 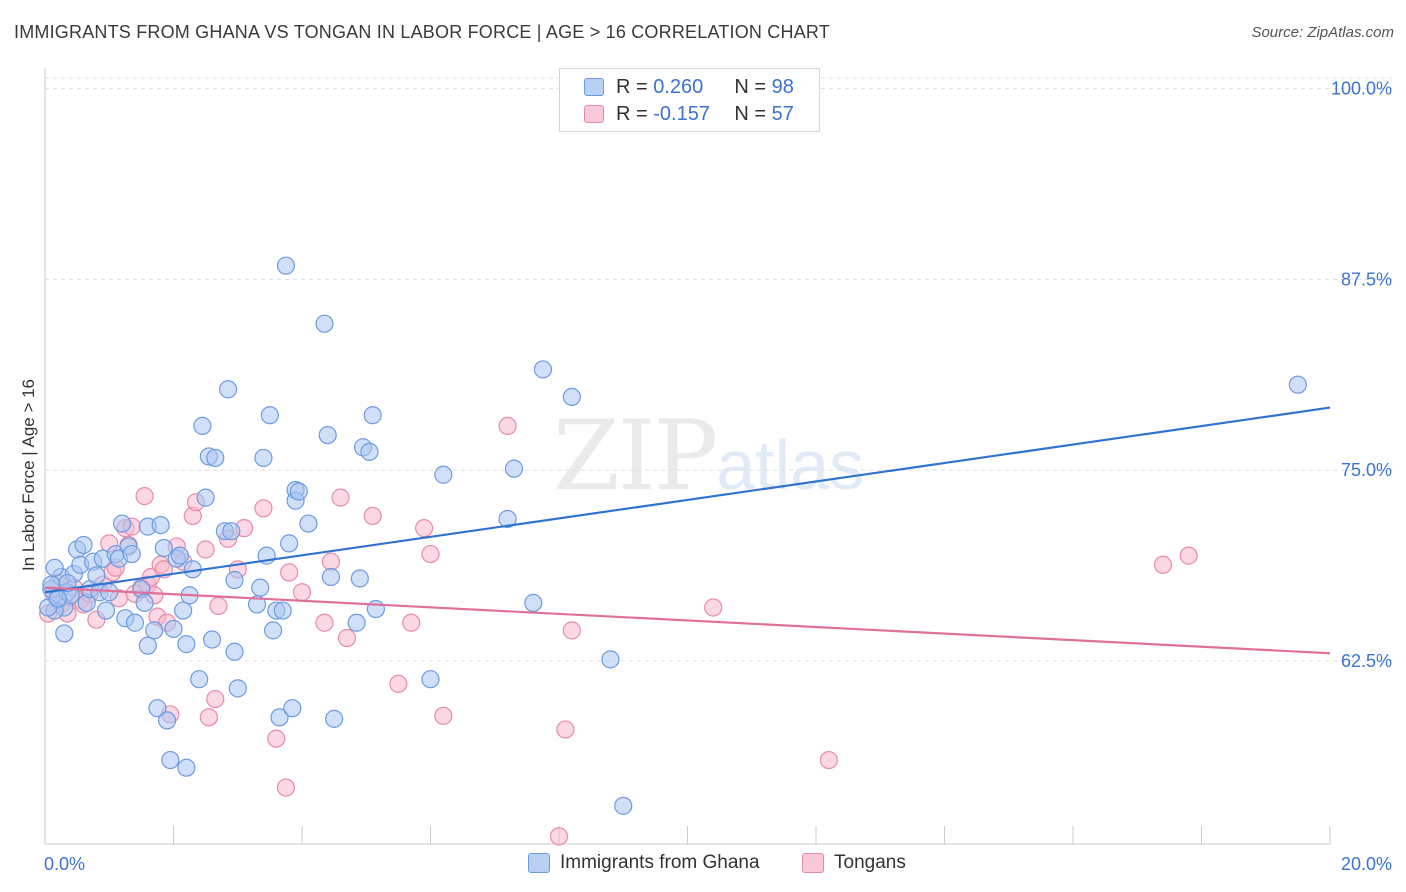 What do you see at coordinates (782, 113) in the screenshot?
I see `legend-n-value: 57` at bounding box center [782, 113].